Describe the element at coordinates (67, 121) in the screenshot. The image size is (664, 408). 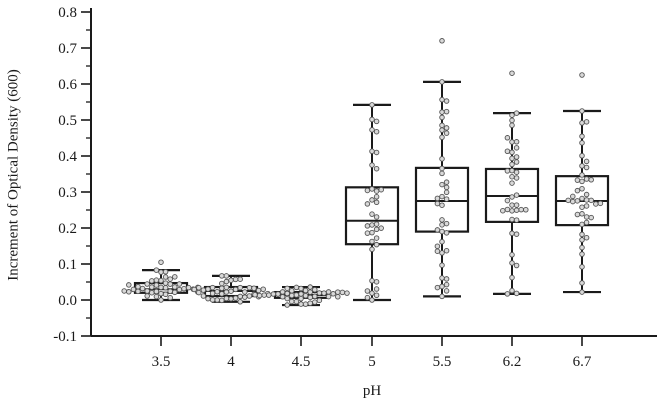
I see `y-tick-label: 0.5` at that location.